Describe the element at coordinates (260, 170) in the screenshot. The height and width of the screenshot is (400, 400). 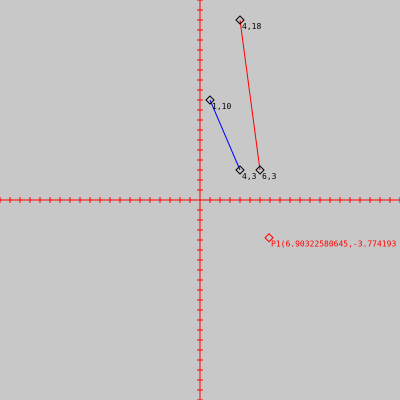
I see `point-marker-d` at that location.